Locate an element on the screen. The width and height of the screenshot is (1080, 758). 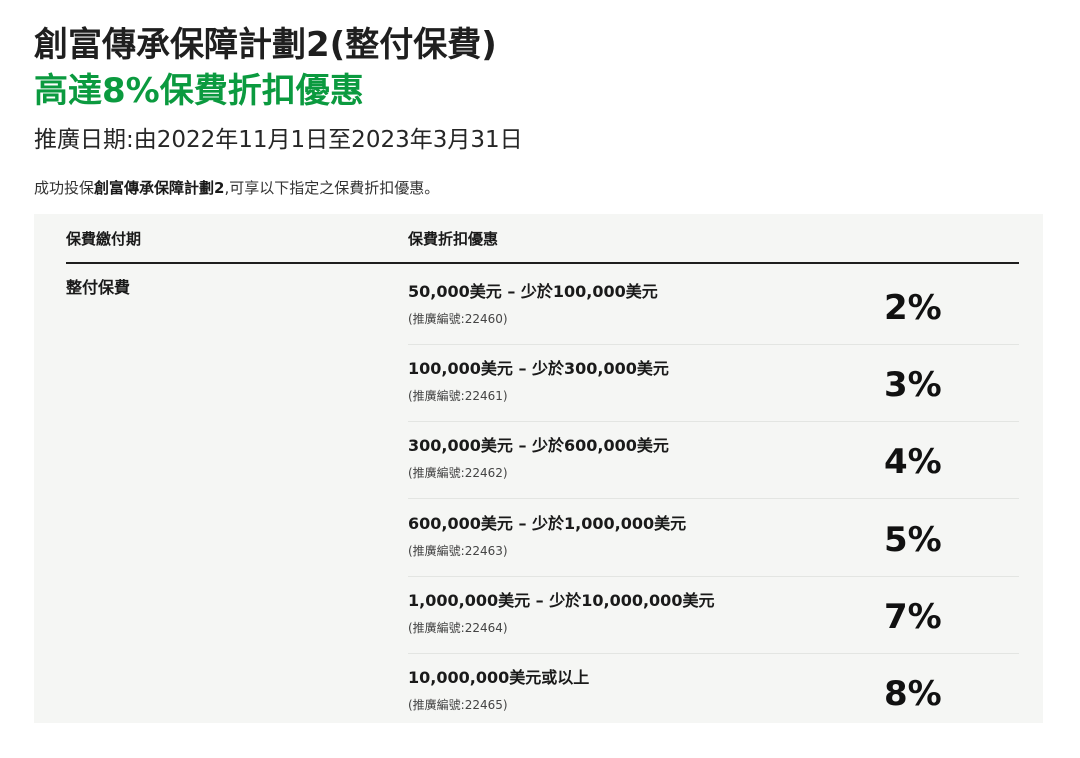
tier-promo-code: (推廣編號:22465) is located at coordinates (458, 705).